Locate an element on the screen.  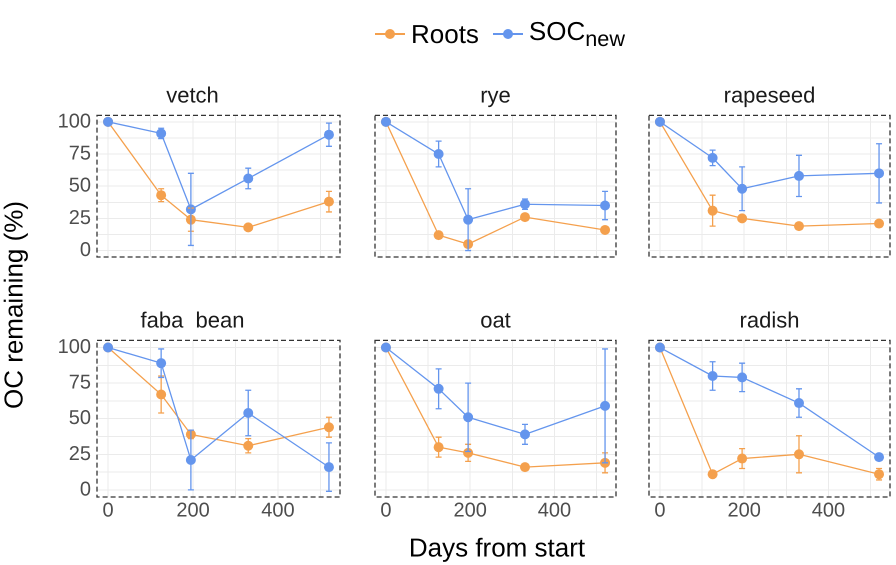
legend-label: SOC$_{new}$ is located at coordinates (576, 34).